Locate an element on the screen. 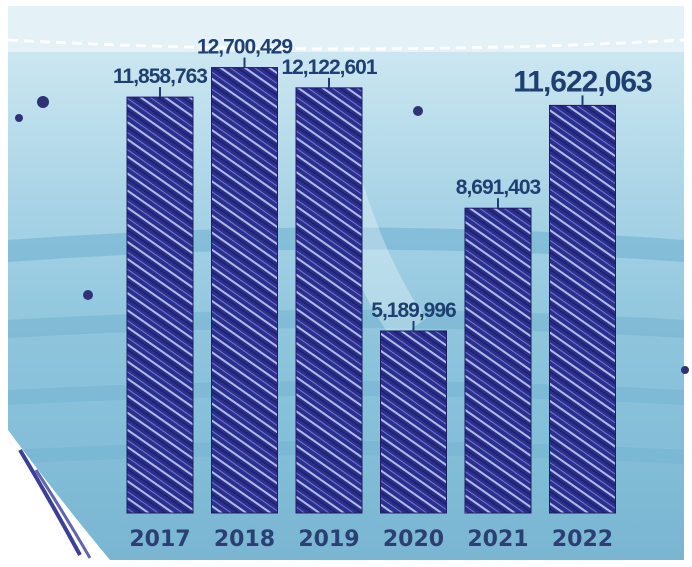  bar-2022 is located at coordinates (582, 309).